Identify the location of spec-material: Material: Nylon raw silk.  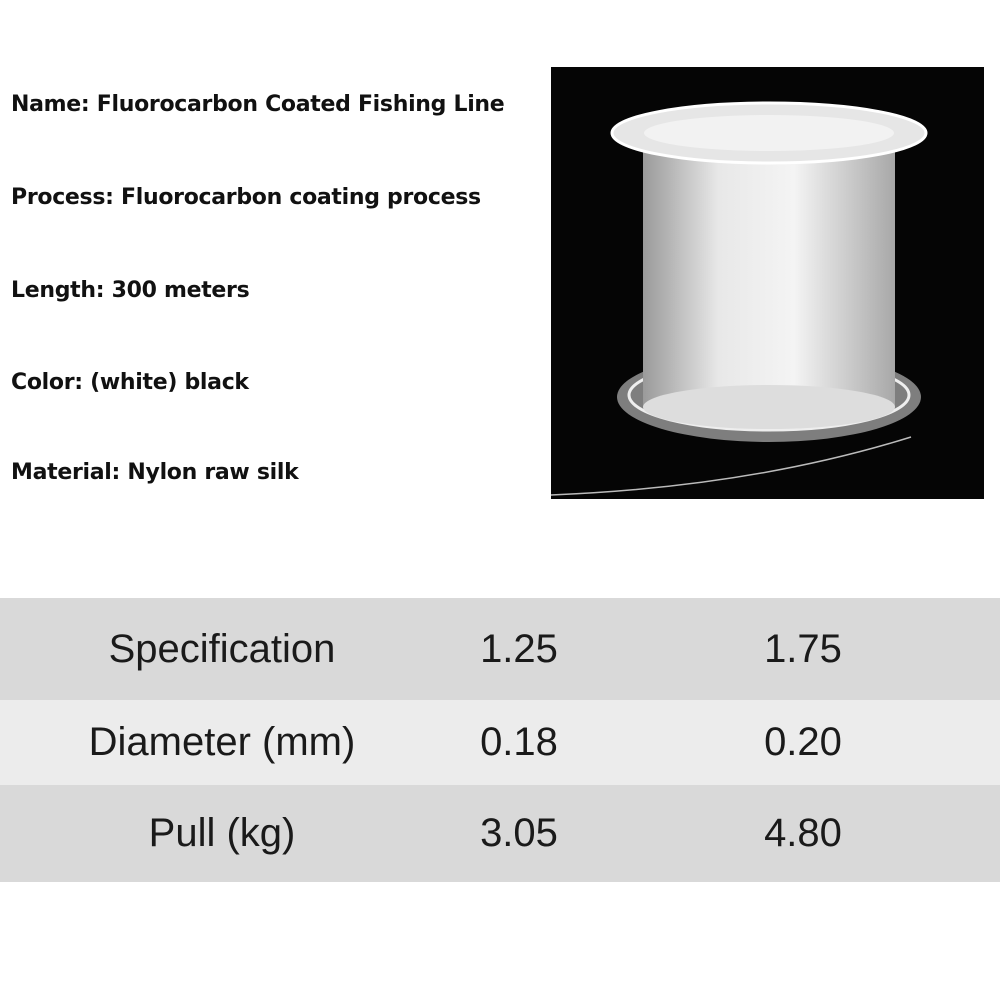
(155, 472).